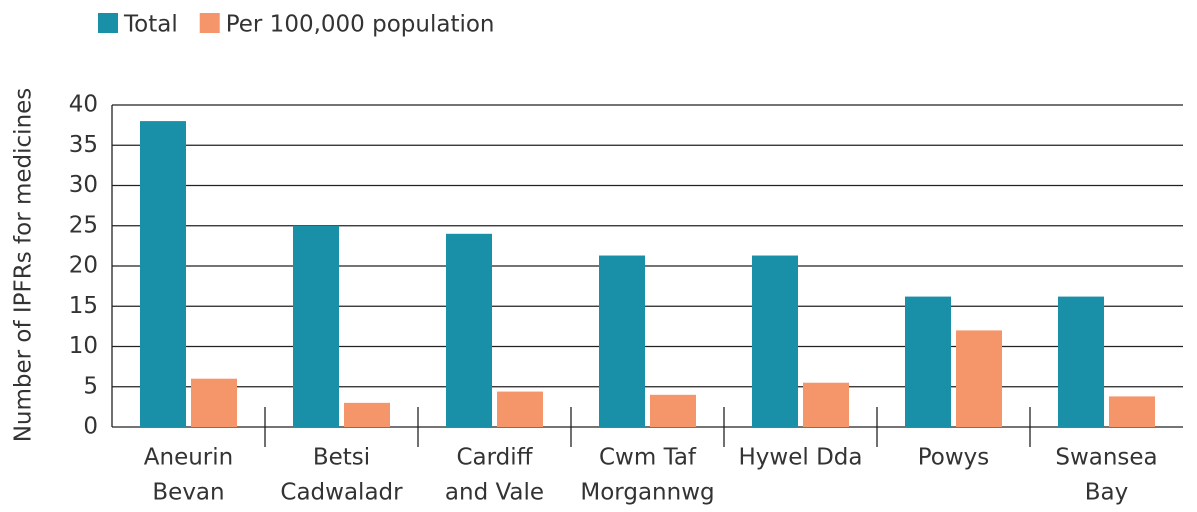  I want to click on y-tick-label: 25, so click(83, 225).